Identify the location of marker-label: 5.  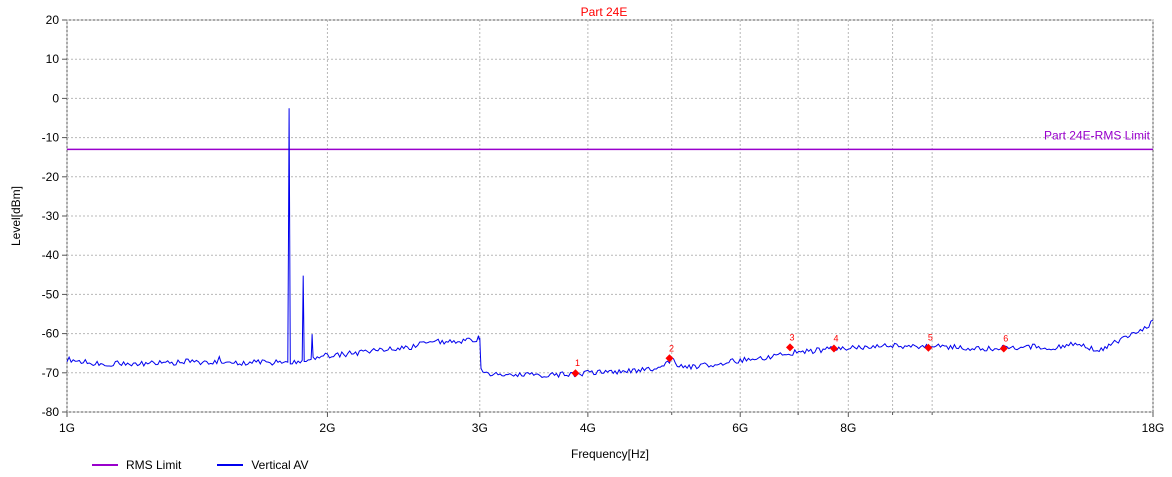
(930, 338).